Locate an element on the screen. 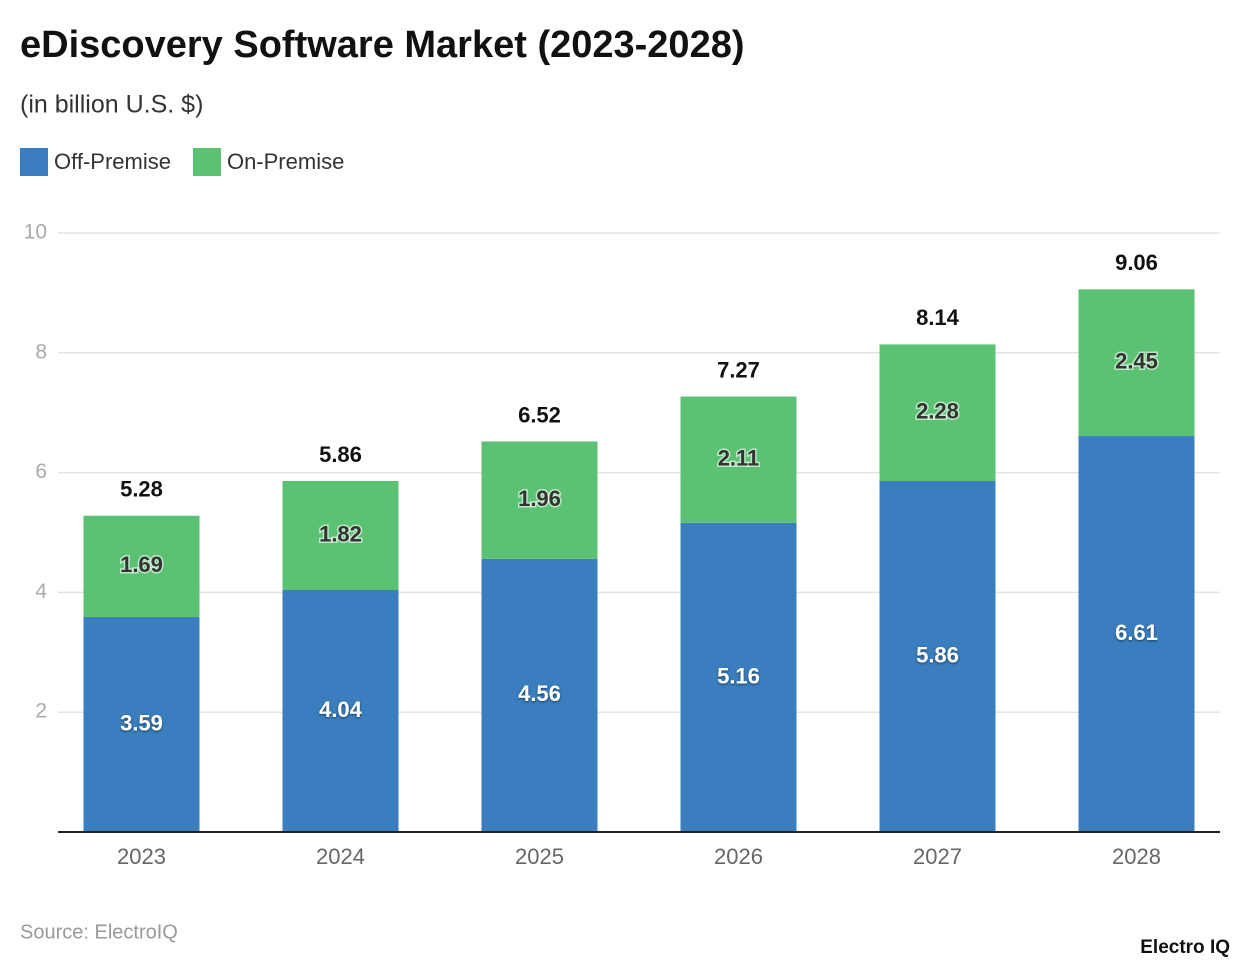 The width and height of the screenshot is (1240, 966). total-label: 9.06 is located at coordinates (1136, 262).